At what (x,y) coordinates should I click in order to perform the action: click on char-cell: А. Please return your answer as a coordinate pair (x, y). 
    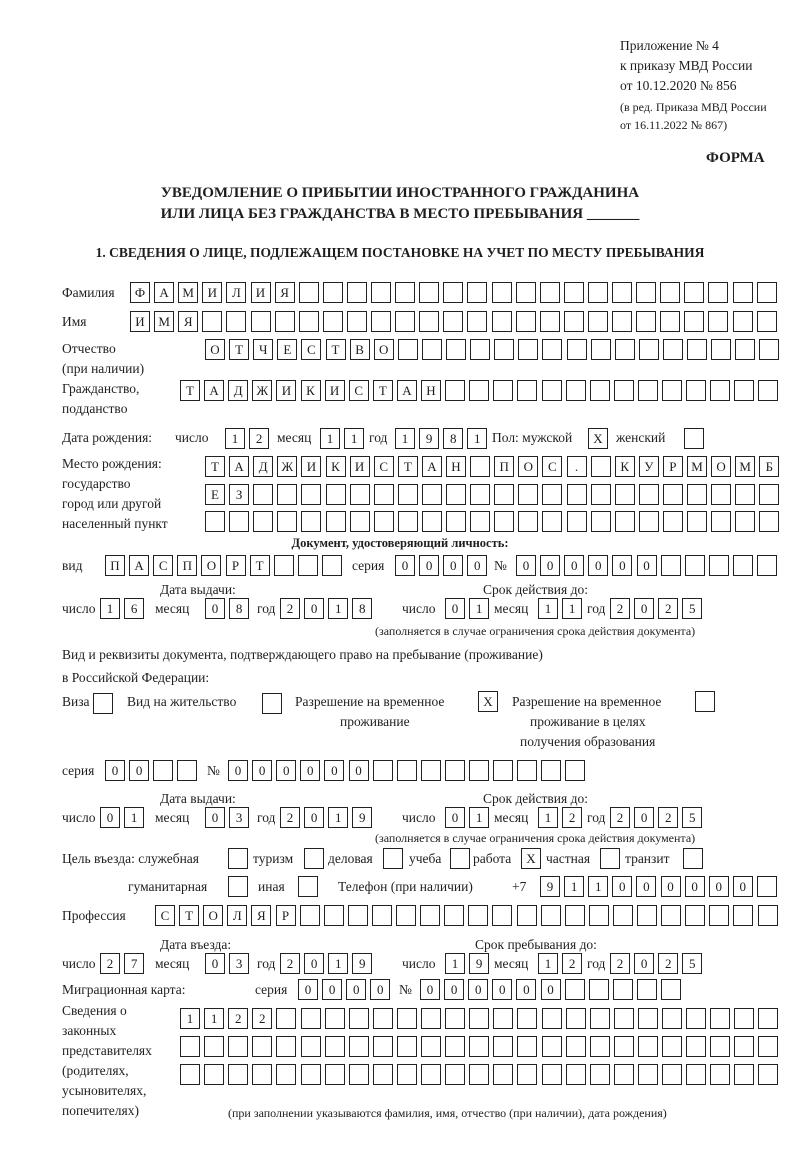
    Looking at the image, I should click on (214, 390).